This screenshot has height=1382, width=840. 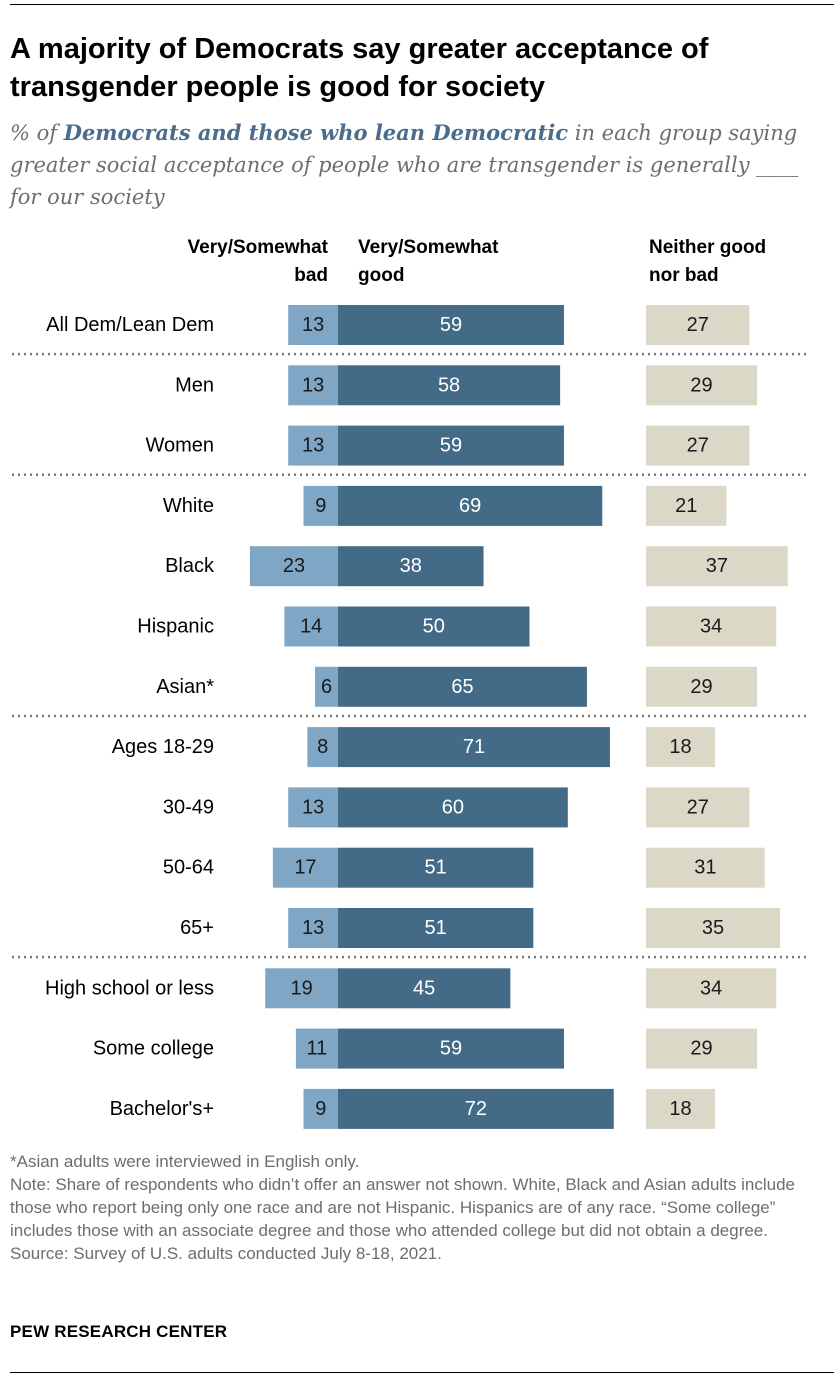 What do you see at coordinates (175, 627) in the screenshot?
I see `category-label: Hispanic` at bounding box center [175, 627].